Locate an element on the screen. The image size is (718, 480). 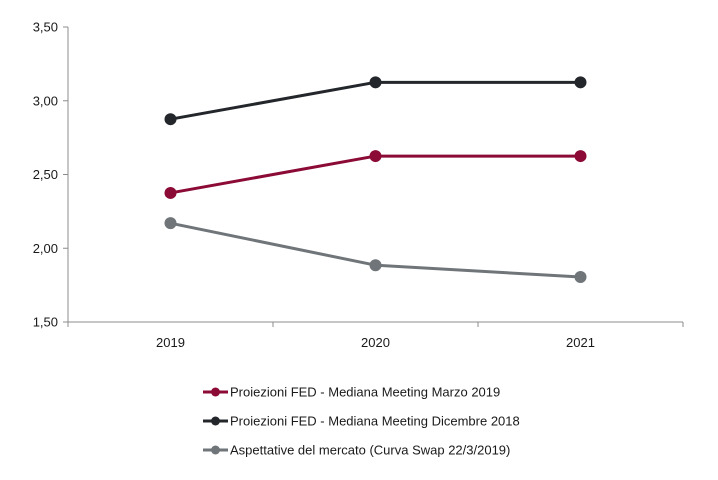
x-tick-label: 2021 is located at coordinates (580, 342).